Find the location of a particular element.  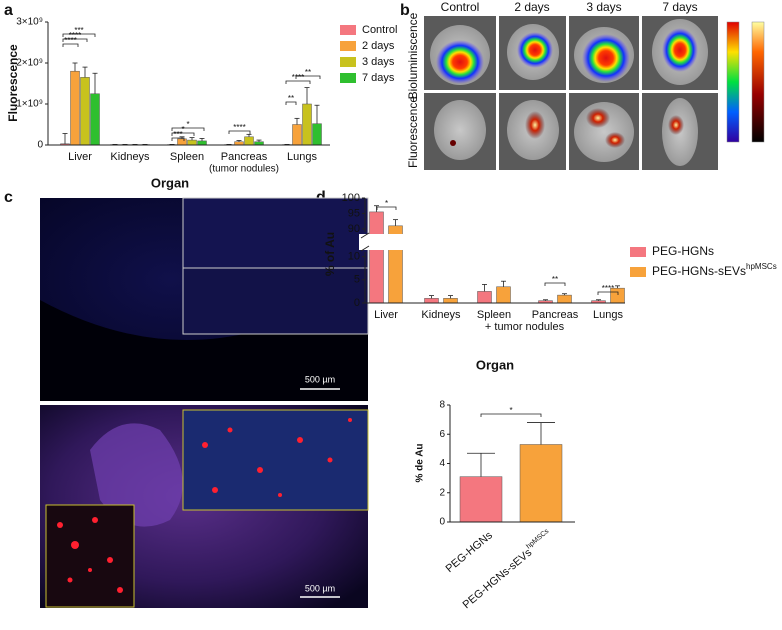

y-tick-label: 2×10⁹ is located at coordinates (29, 63).